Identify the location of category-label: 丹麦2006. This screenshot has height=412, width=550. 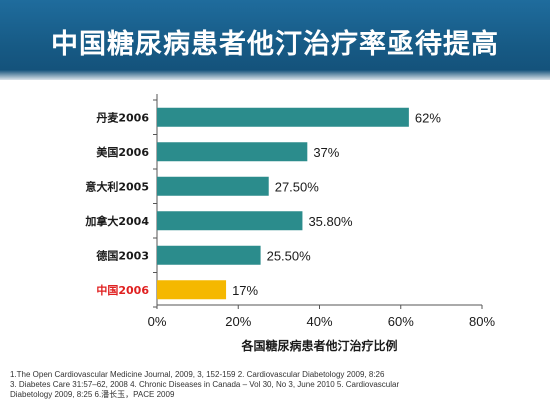
(122, 117).